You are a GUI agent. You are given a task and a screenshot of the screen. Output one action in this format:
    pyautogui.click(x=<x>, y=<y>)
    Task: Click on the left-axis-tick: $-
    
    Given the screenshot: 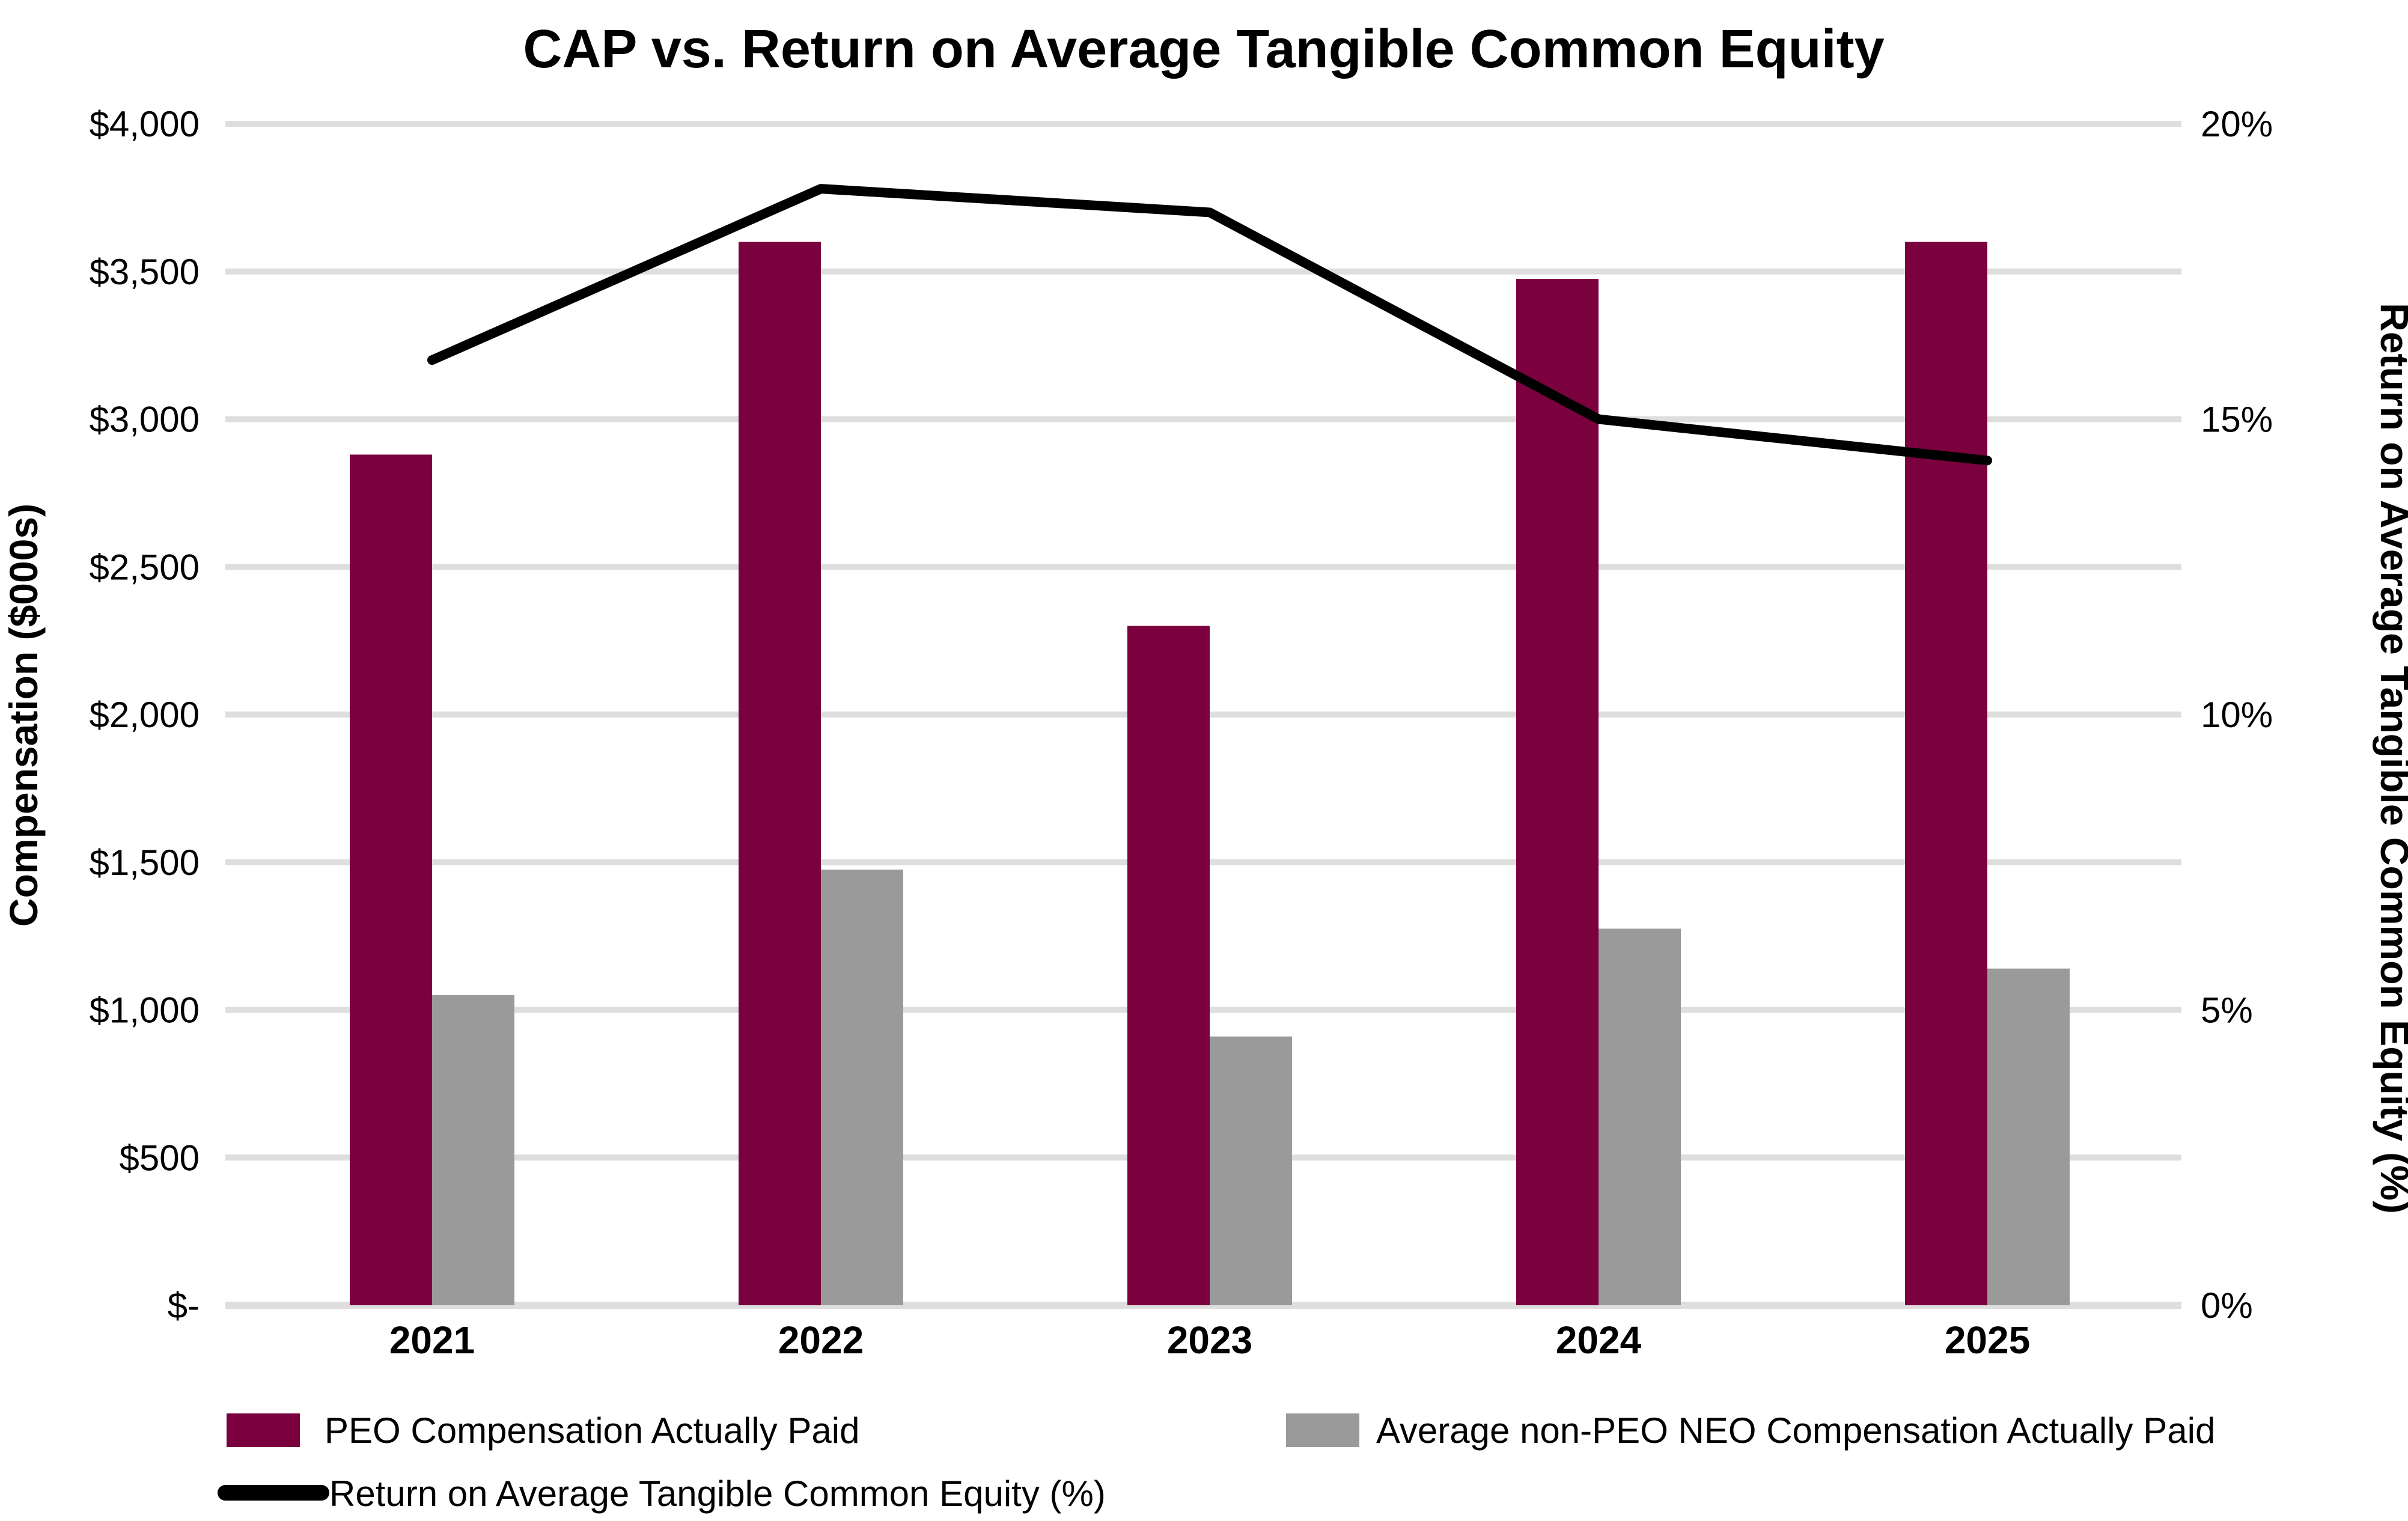 What is the action you would take?
    pyautogui.click(x=184, y=1305)
    